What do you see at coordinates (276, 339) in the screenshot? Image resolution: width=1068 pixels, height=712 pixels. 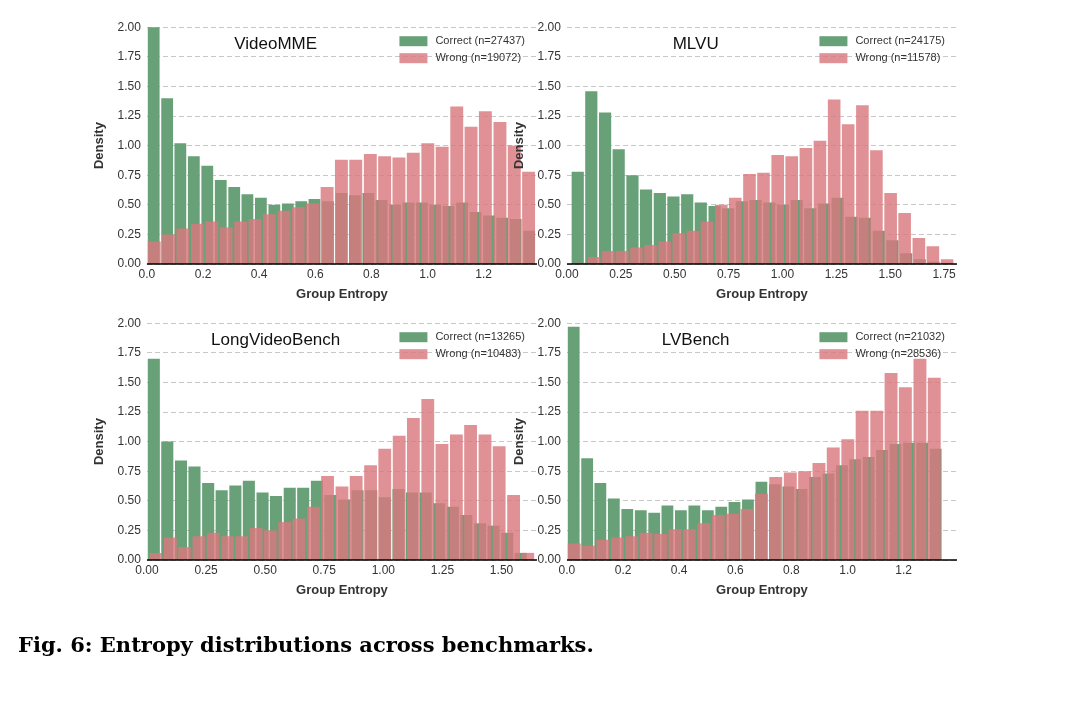 I see `chart-title: LongVideoBench` at bounding box center [276, 339].